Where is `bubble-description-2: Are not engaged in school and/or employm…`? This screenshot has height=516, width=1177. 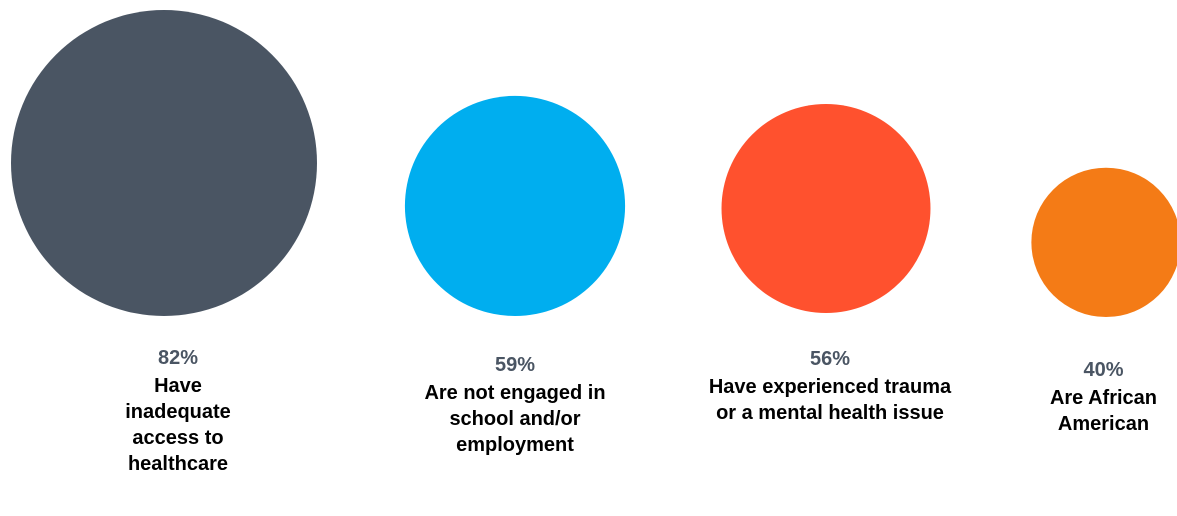
bubble-description-2: Are not engaged in school and/or employm… is located at coordinates (515, 419).